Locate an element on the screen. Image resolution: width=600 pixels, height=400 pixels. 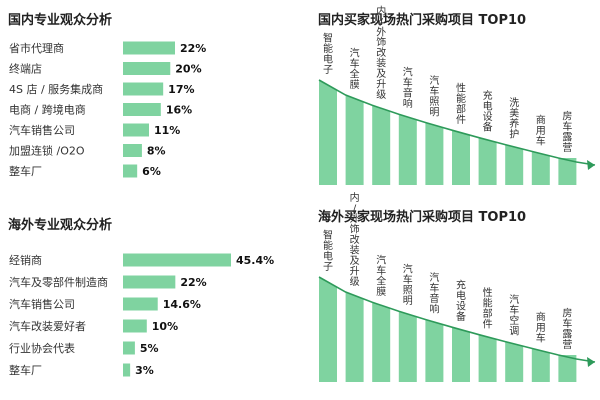
category-label: 汽车改装爱好者 is located at coordinates (47, 326).